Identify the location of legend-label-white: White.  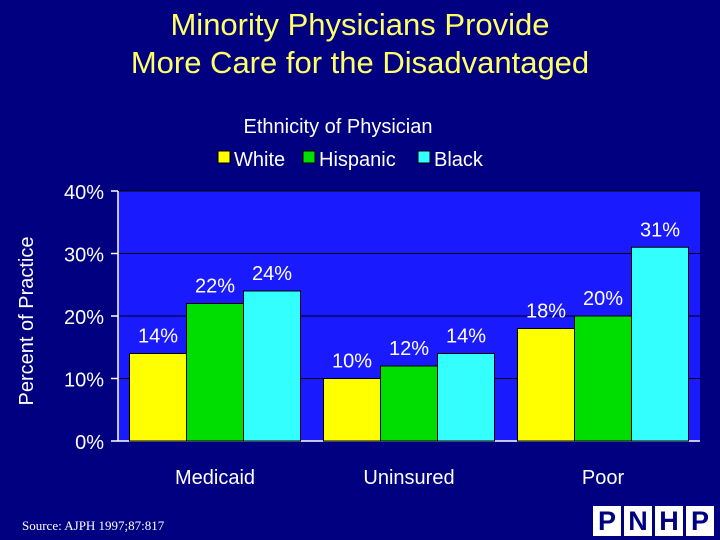
(259, 160).